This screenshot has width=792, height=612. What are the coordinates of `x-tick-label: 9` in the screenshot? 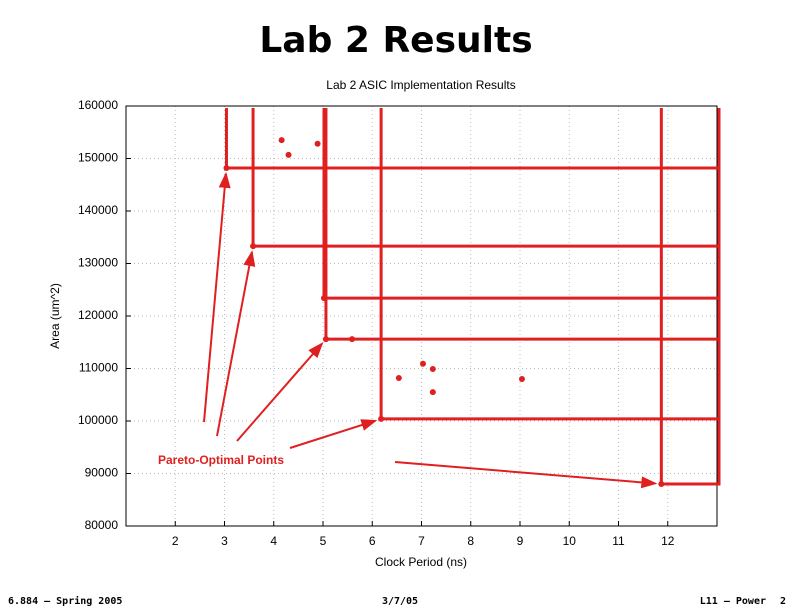 It's located at (520, 541).